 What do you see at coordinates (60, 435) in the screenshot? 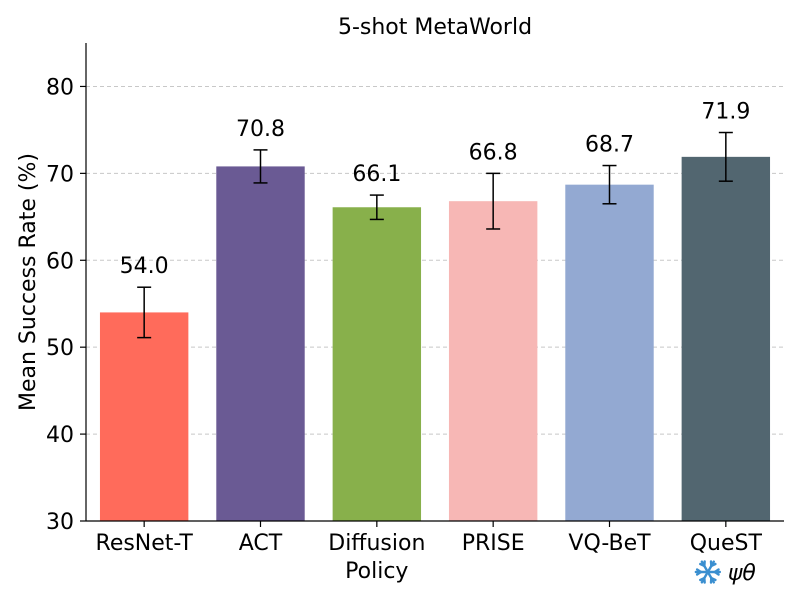
I see `y-tick-label: 40` at bounding box center [60, 435].